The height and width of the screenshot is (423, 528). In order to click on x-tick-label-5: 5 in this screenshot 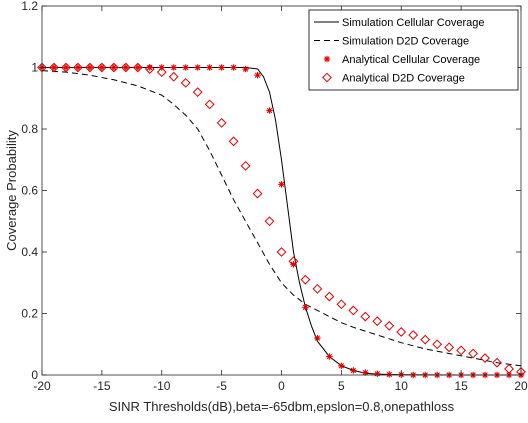, I will do `click(341, 386)`.